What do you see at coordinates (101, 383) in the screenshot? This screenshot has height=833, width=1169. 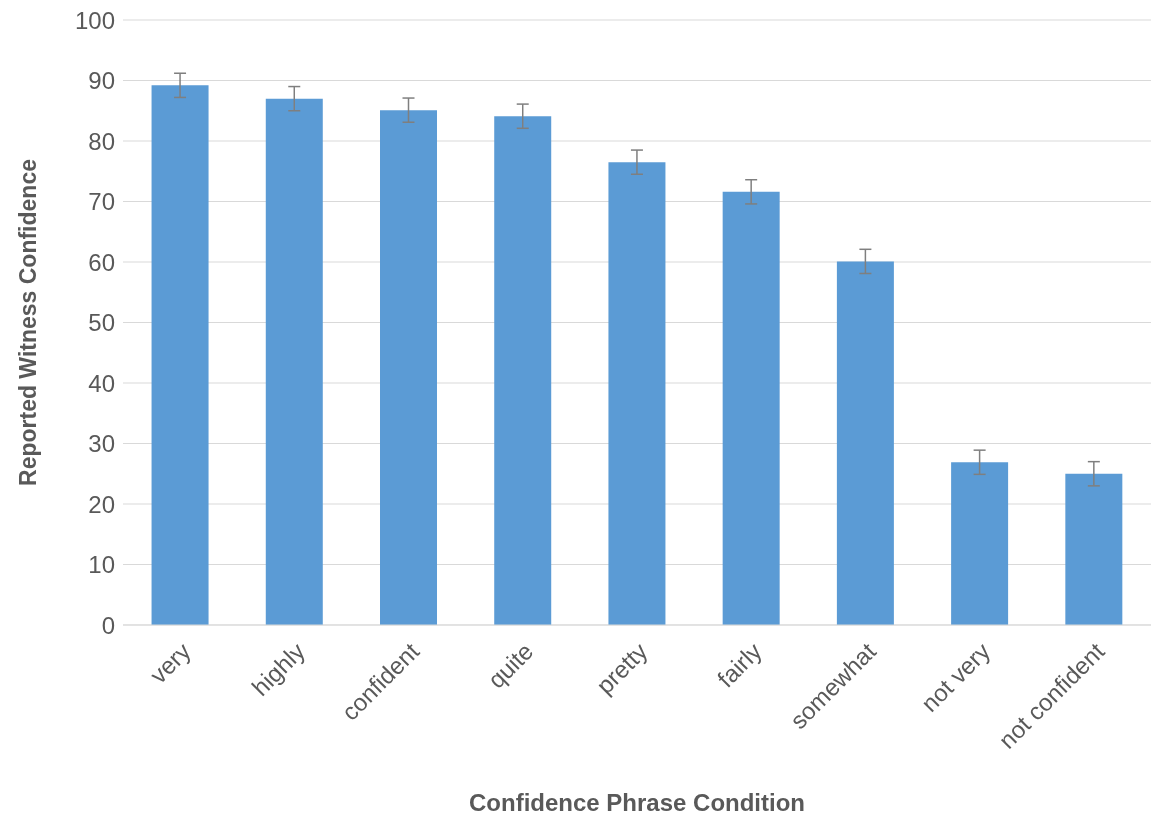 I see `y-tick-label: 40` at bounding box center [101, 383].